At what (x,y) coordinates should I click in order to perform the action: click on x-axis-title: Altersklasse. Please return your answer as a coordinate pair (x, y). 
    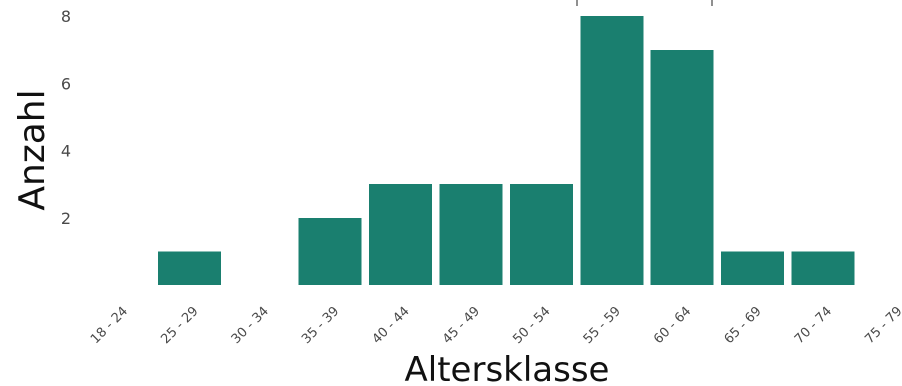
    Looking at the image, I should click on (507, 368).